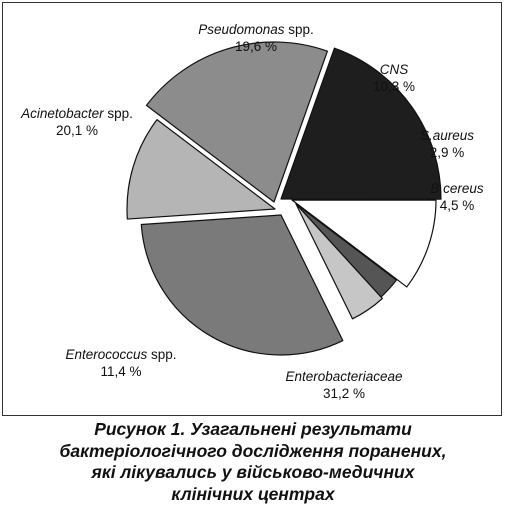  Describe the element at coordinates (253, 472) in the screenshot. I see `caption-line-3: які лікувались у військово-медичних` at that location.